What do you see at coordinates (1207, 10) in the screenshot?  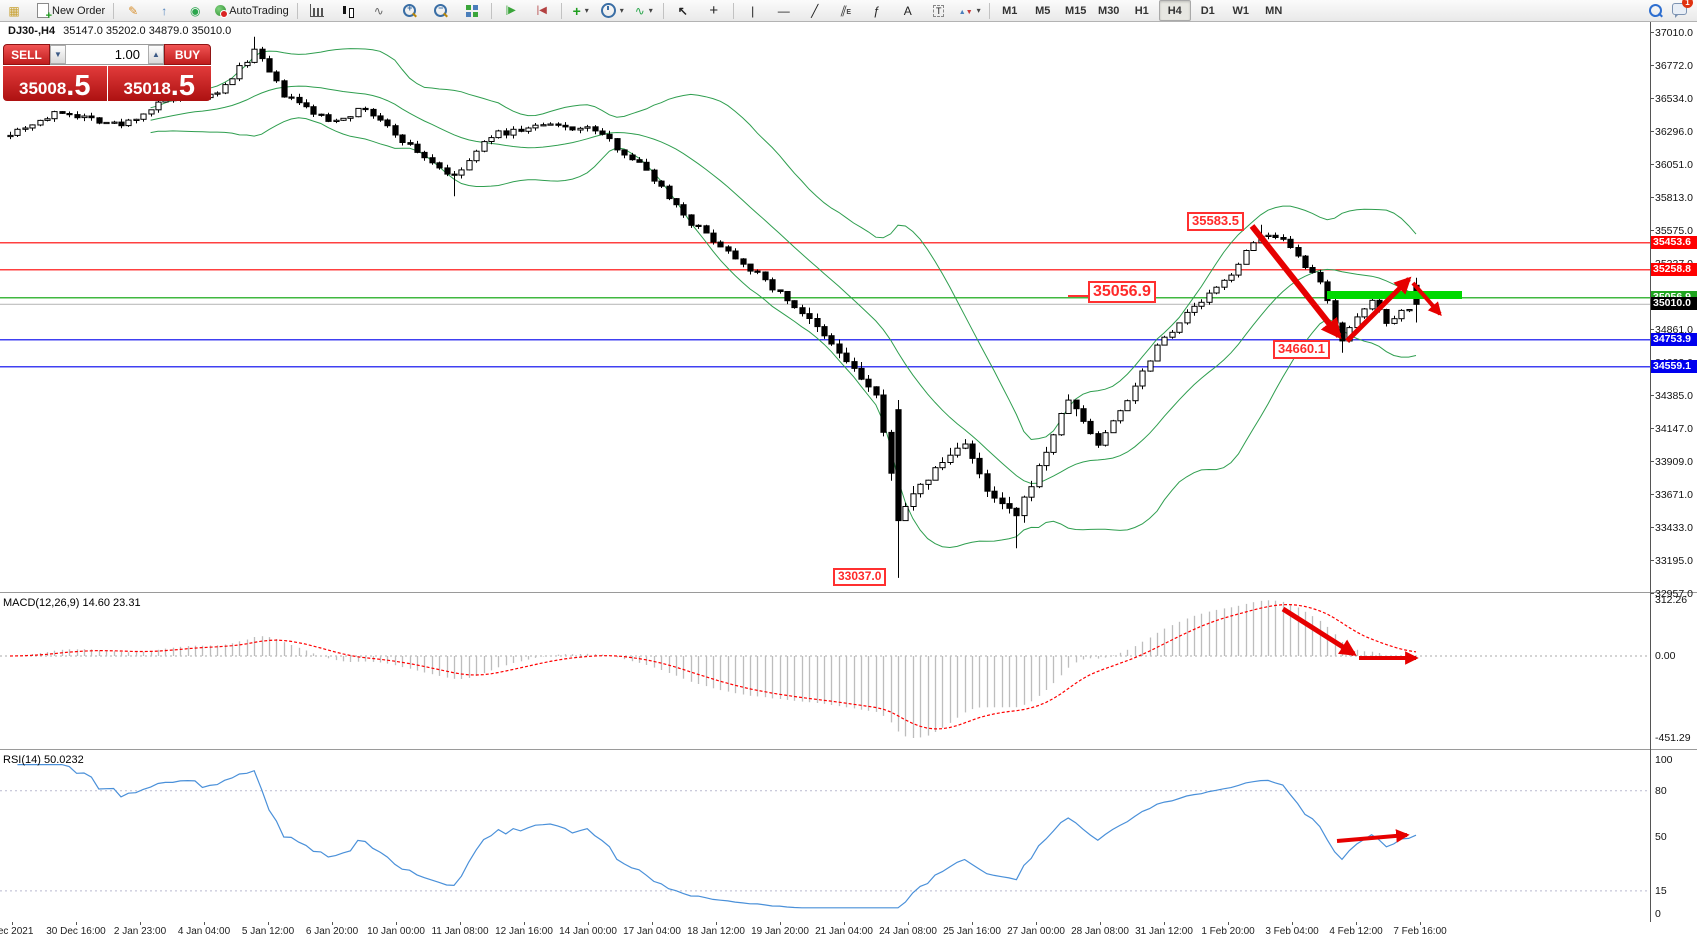 I see `timeframe-d1-button: D1` at bounding box center [1207, 10].